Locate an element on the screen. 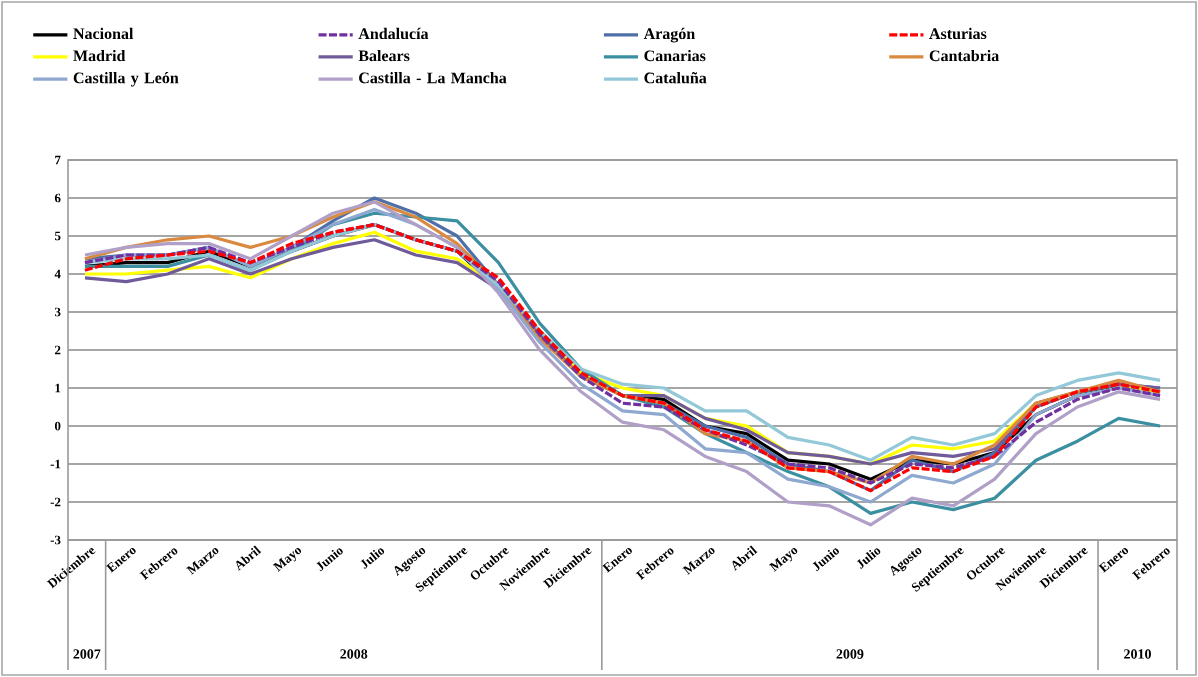 The image size is (1198, 677). y-tick-label: 0 is located at coordinates (57, 426).